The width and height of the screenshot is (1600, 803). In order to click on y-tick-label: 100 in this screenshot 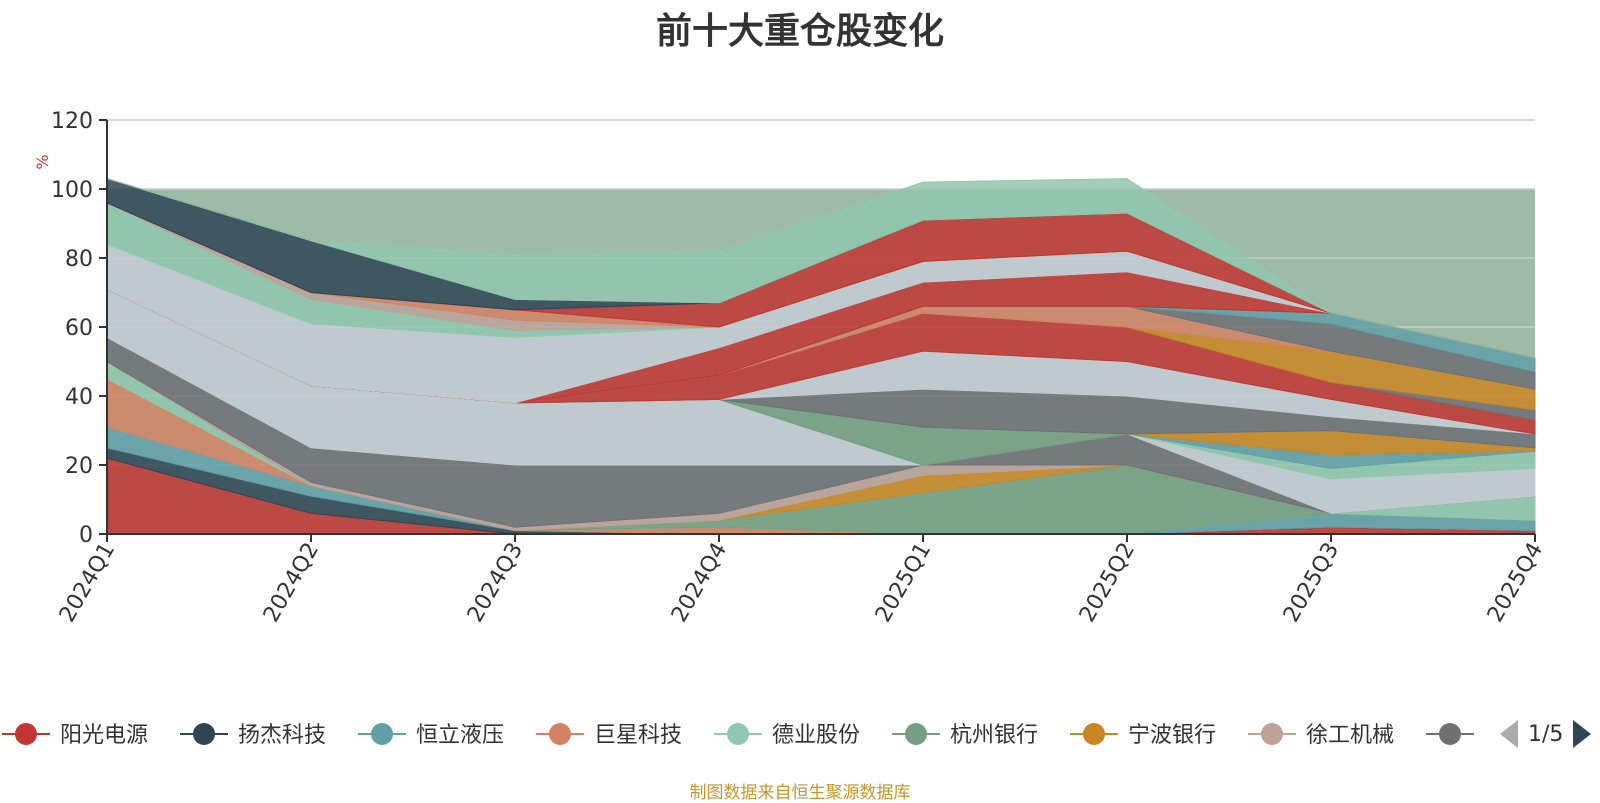, I will do `click(72, 190)`.